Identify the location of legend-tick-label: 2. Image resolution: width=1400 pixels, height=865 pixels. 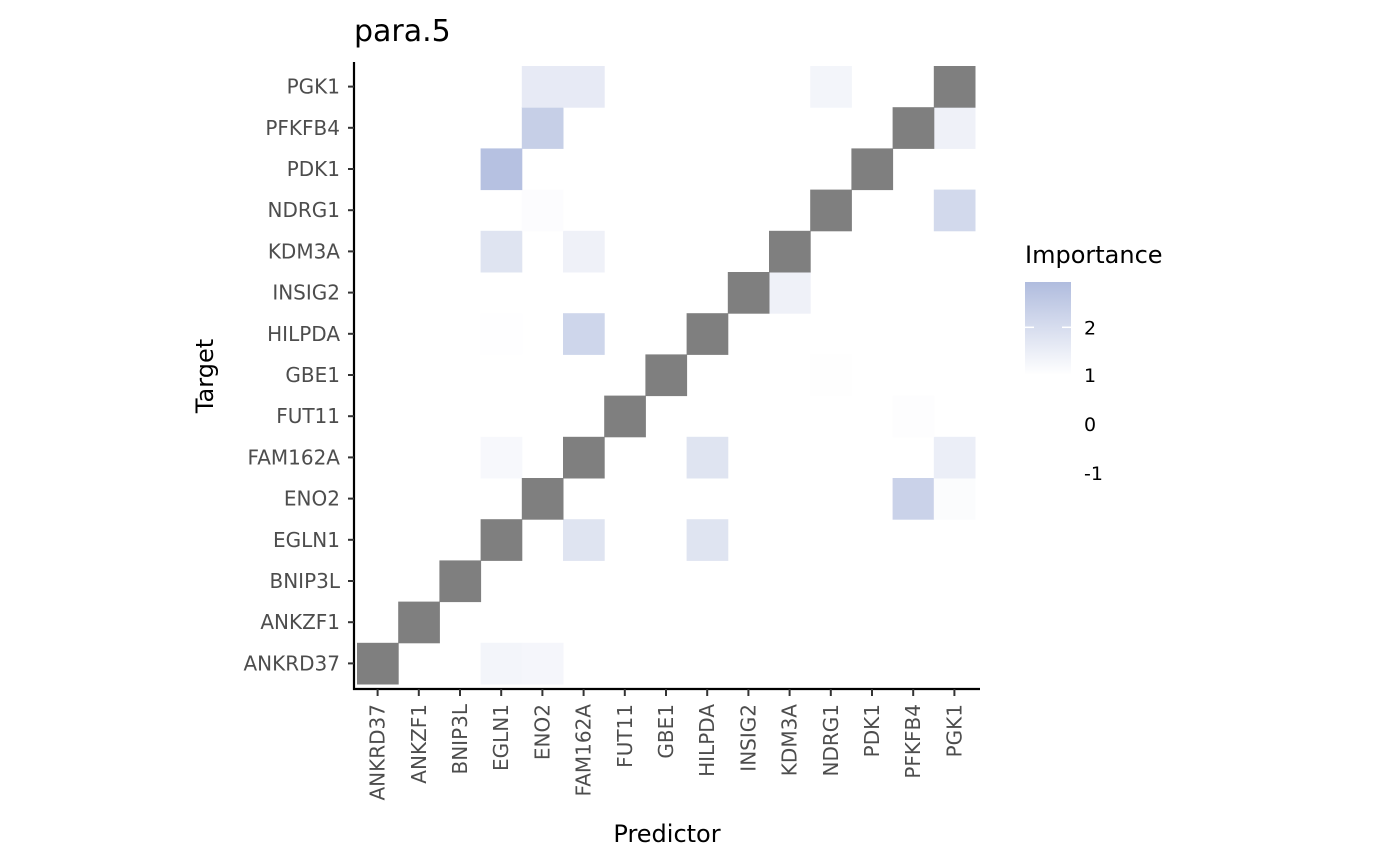
(1090, 328).